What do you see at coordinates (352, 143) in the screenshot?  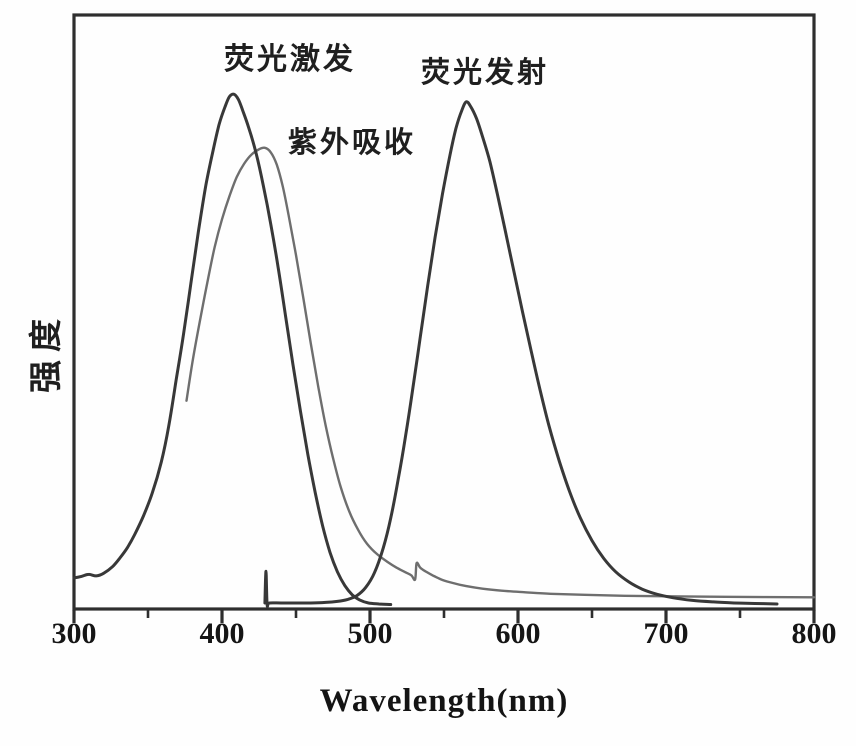 I see `absorption-curve-label: 紫外吸收` at bounding box center [352, 143].